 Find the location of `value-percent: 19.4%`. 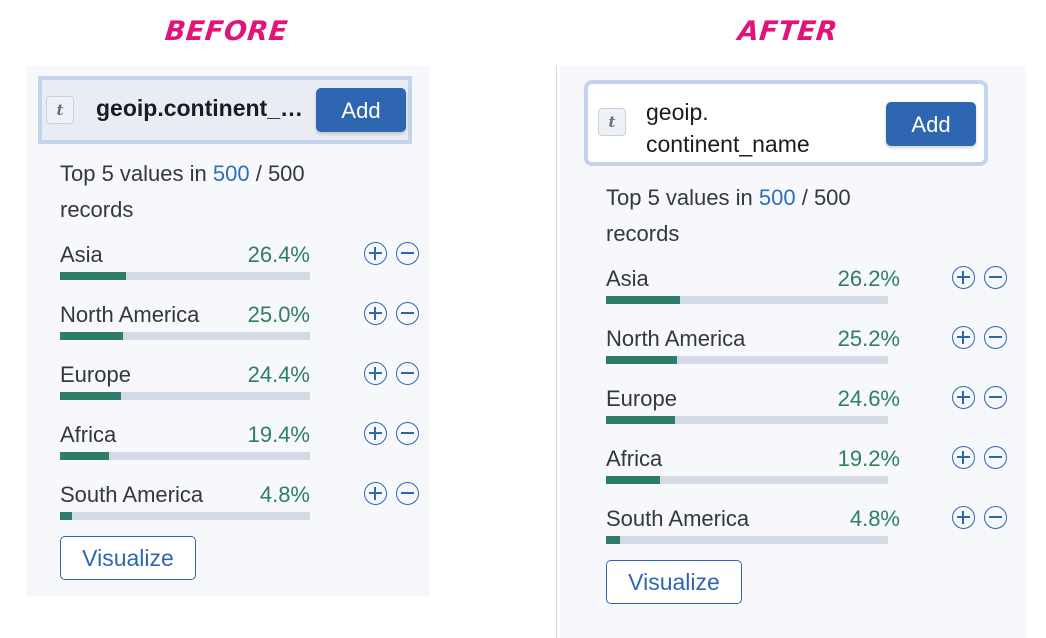

value-percent: 19.4% is located at coordinates (278, 434).